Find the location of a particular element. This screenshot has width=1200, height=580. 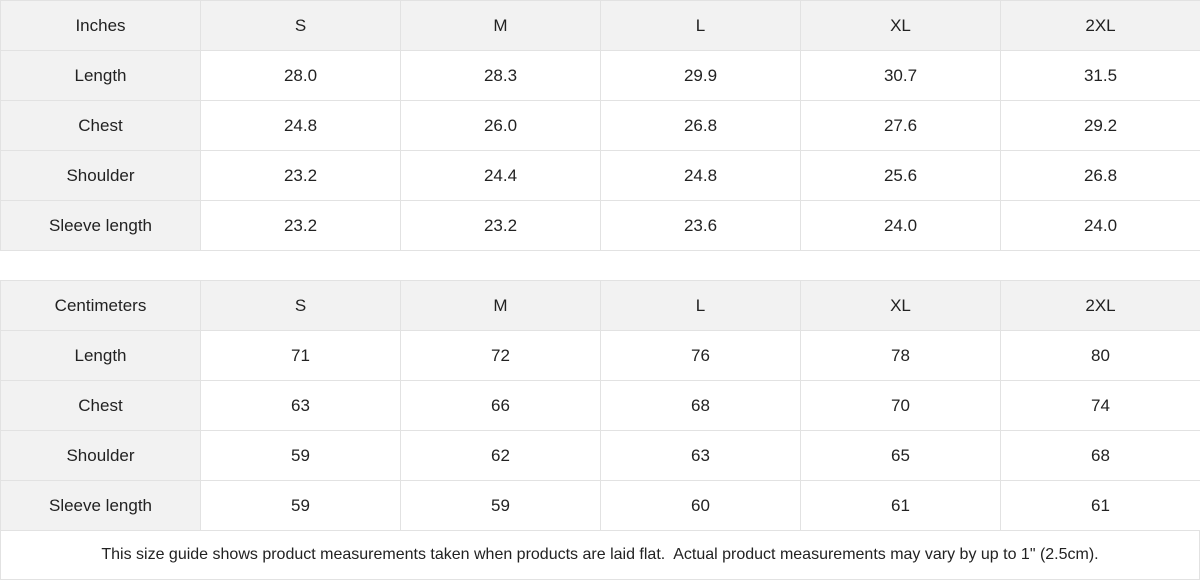

cell: 30.7 is located at coordinates (900, 75).